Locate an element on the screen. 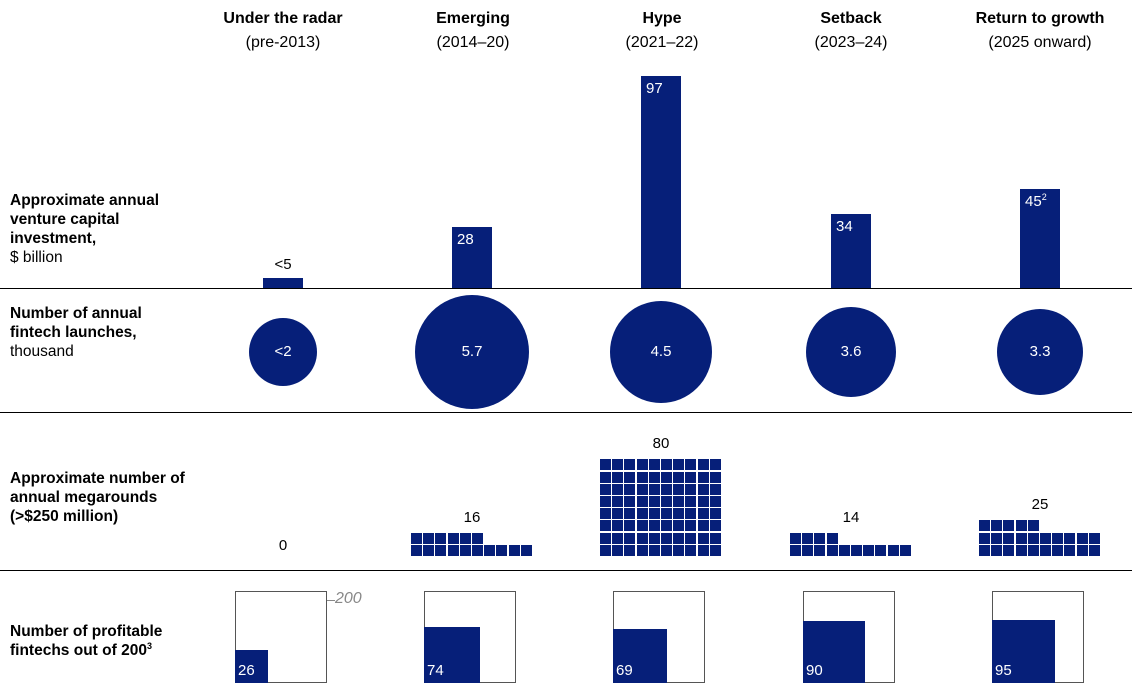 Image resolution: width=1132 pixels, height=696 pixels. profitable-square-emerging is located at coordinates (452, 655).